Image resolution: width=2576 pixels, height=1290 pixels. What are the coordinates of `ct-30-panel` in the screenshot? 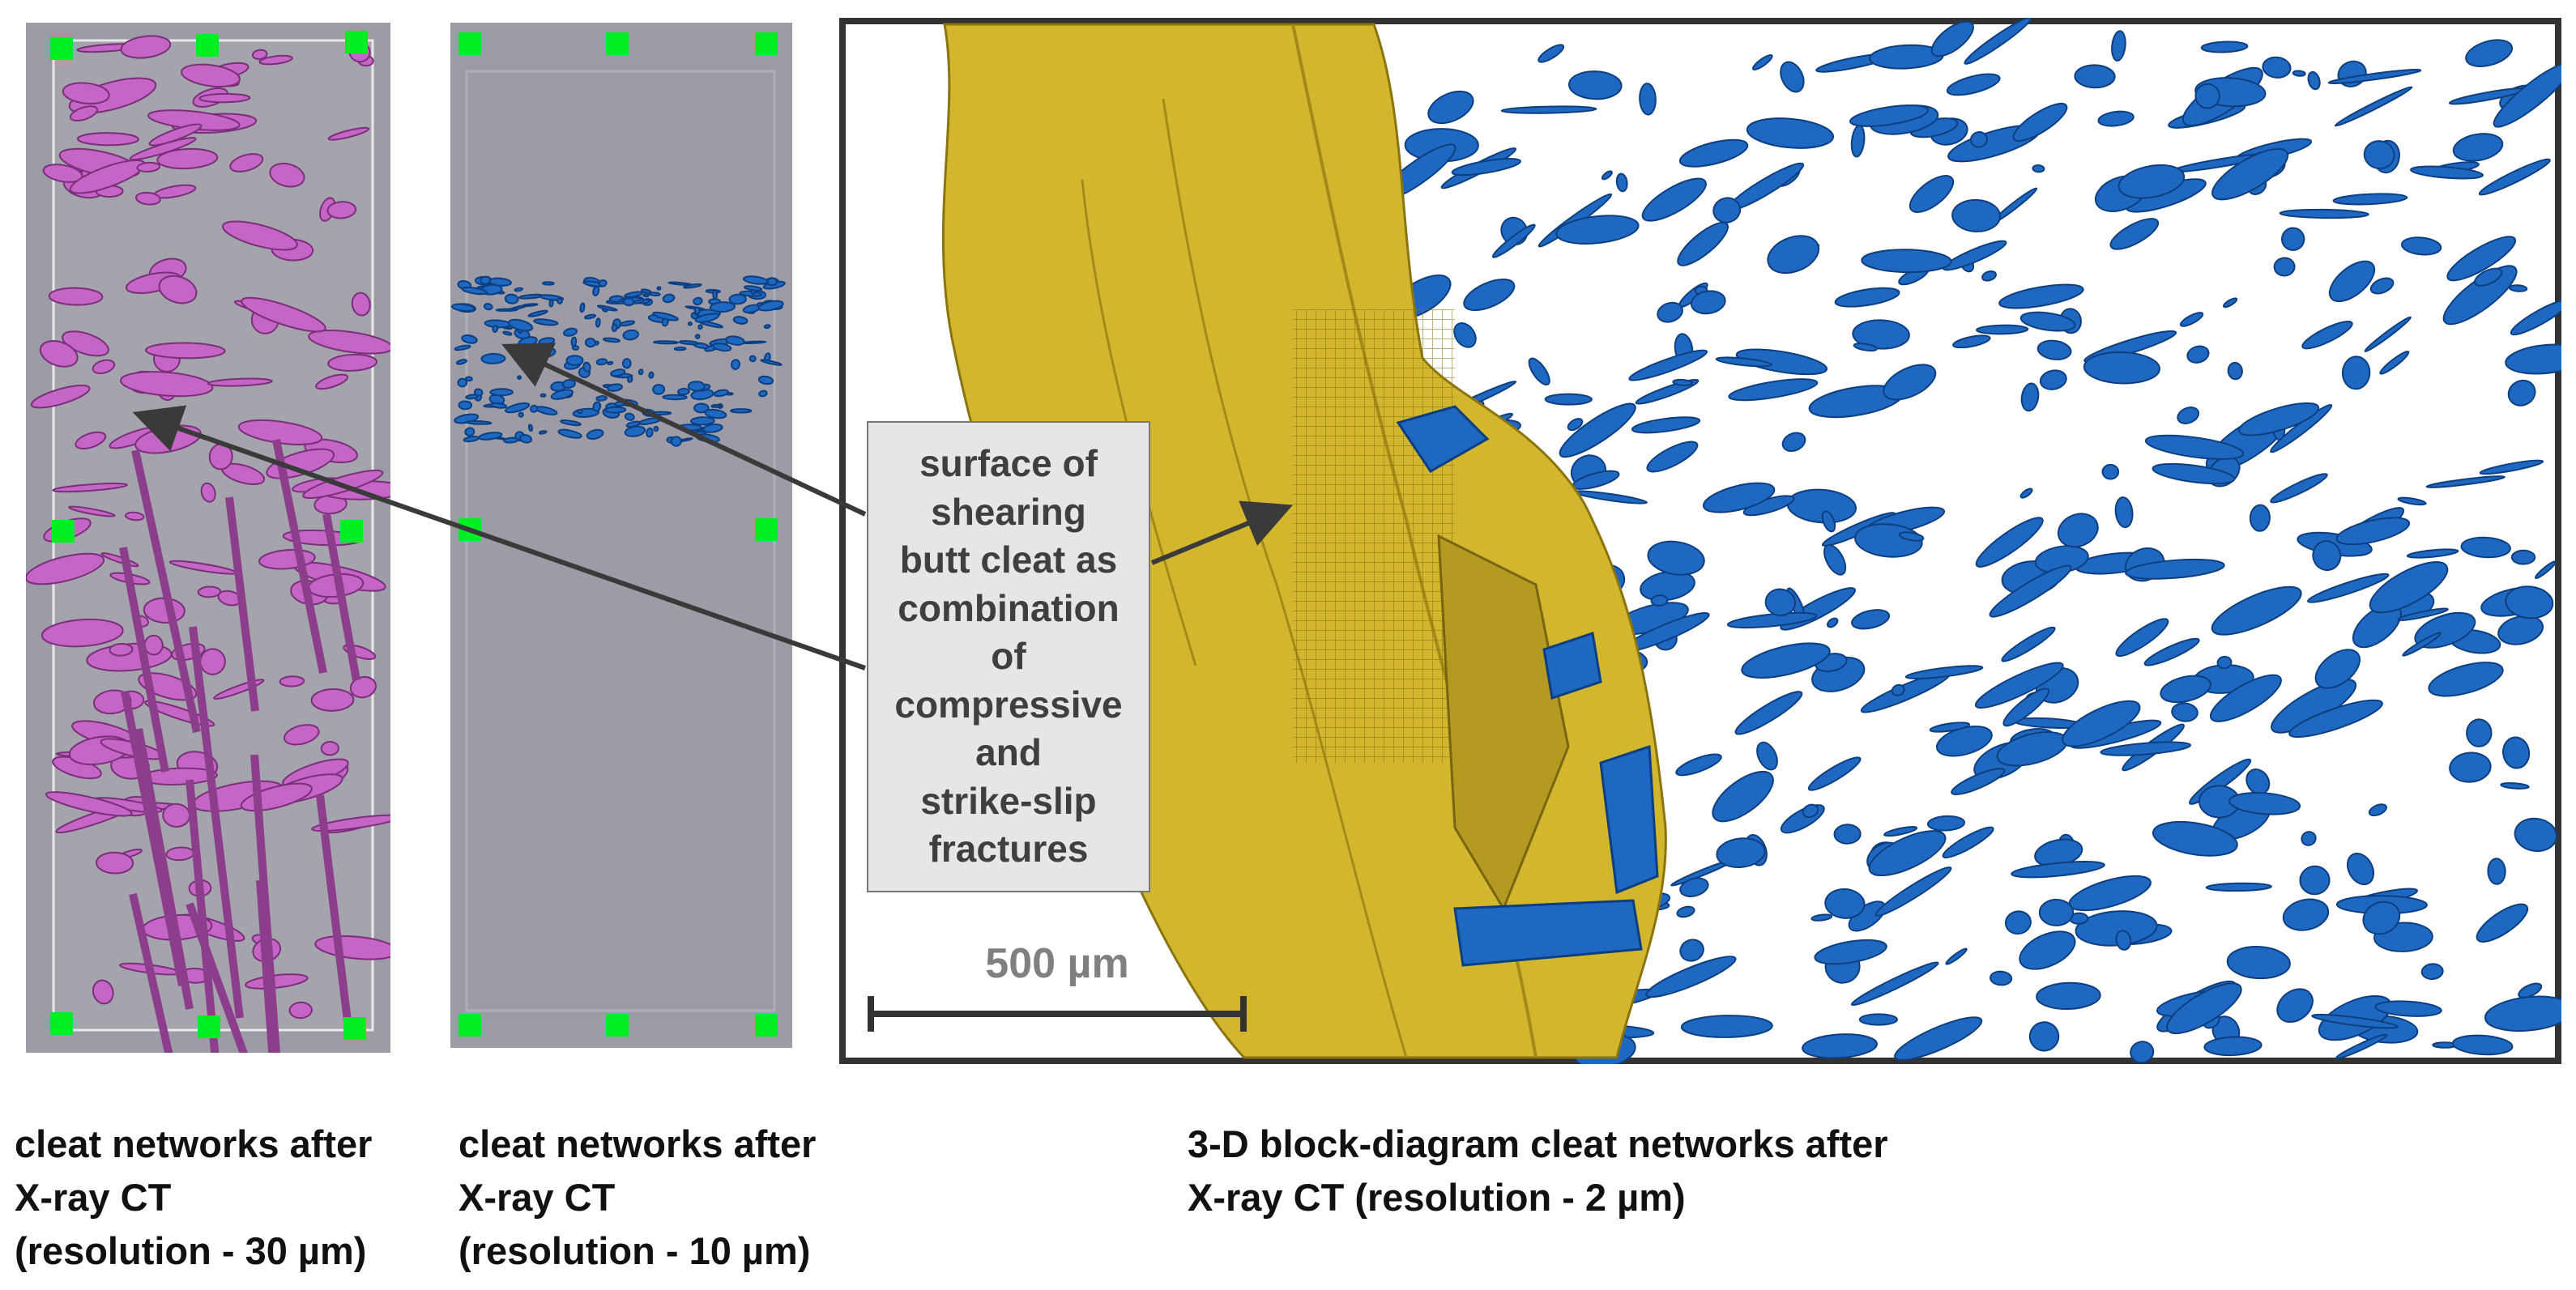 It's located at (208, 538).